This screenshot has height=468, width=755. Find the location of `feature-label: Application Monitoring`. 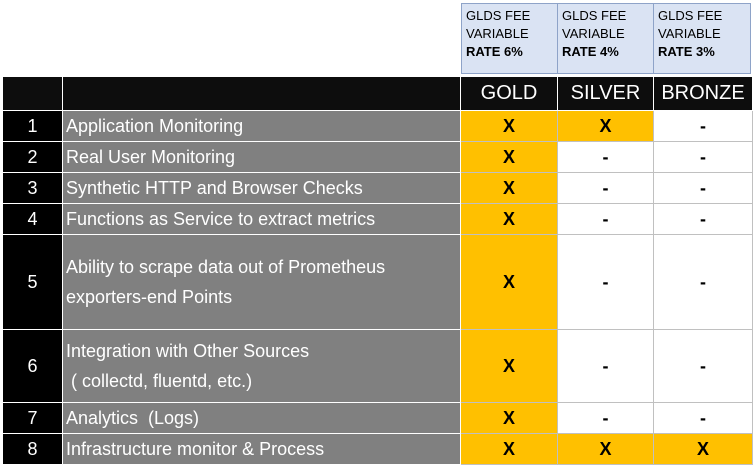

feature-label: Application Monitoring is located at coordinates (261, 126).